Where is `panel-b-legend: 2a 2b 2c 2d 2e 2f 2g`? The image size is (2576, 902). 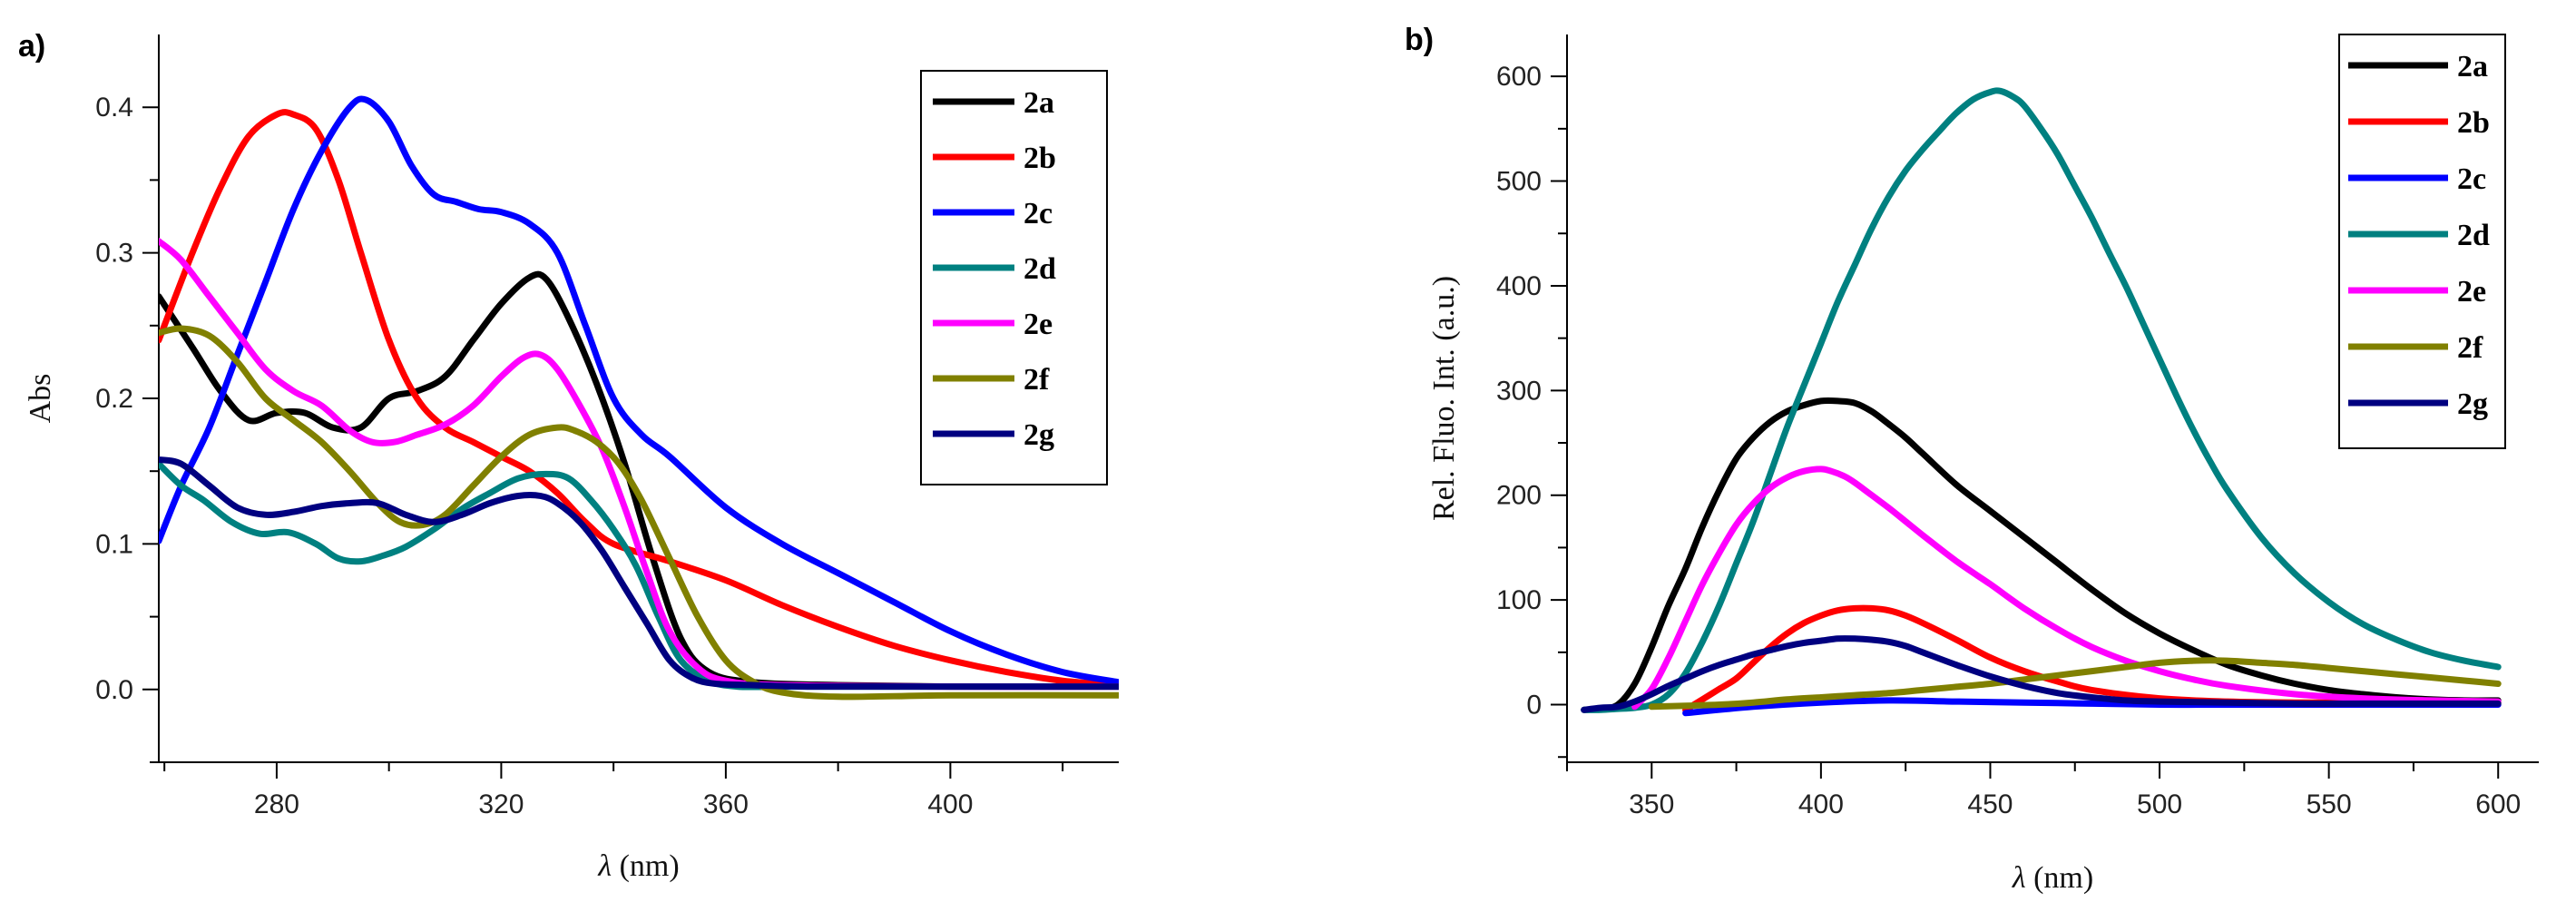
panel-b-legend: 2a 2b 2c 2d 2e 2f 2g is located at coordinates (2422, 241).